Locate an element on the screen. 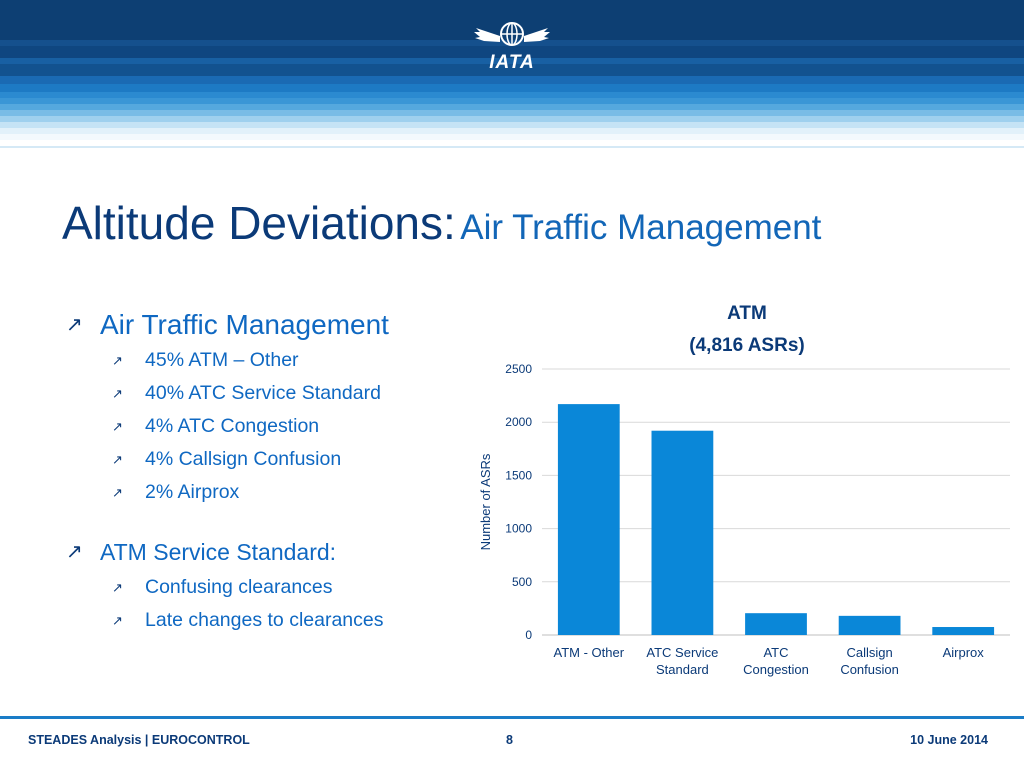 The height and width of the screenshot is (768, 1024). sub-bullet: ↗ 40% ATC Service Standard is located at coordinates (274, 393).